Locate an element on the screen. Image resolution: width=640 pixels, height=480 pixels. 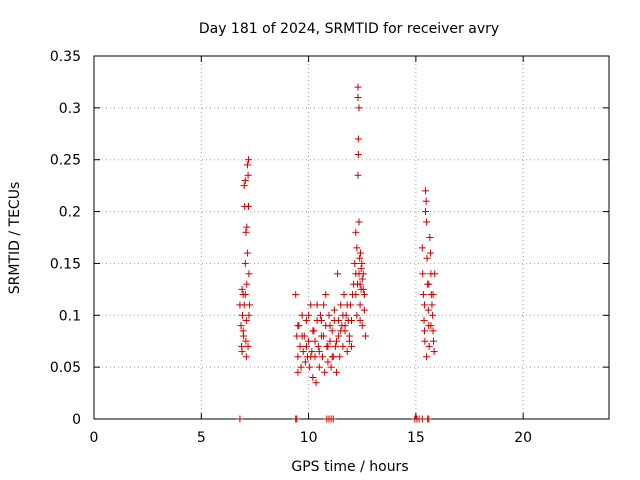
y-tick-label: 0.15 is located at coordinates (65, 264).